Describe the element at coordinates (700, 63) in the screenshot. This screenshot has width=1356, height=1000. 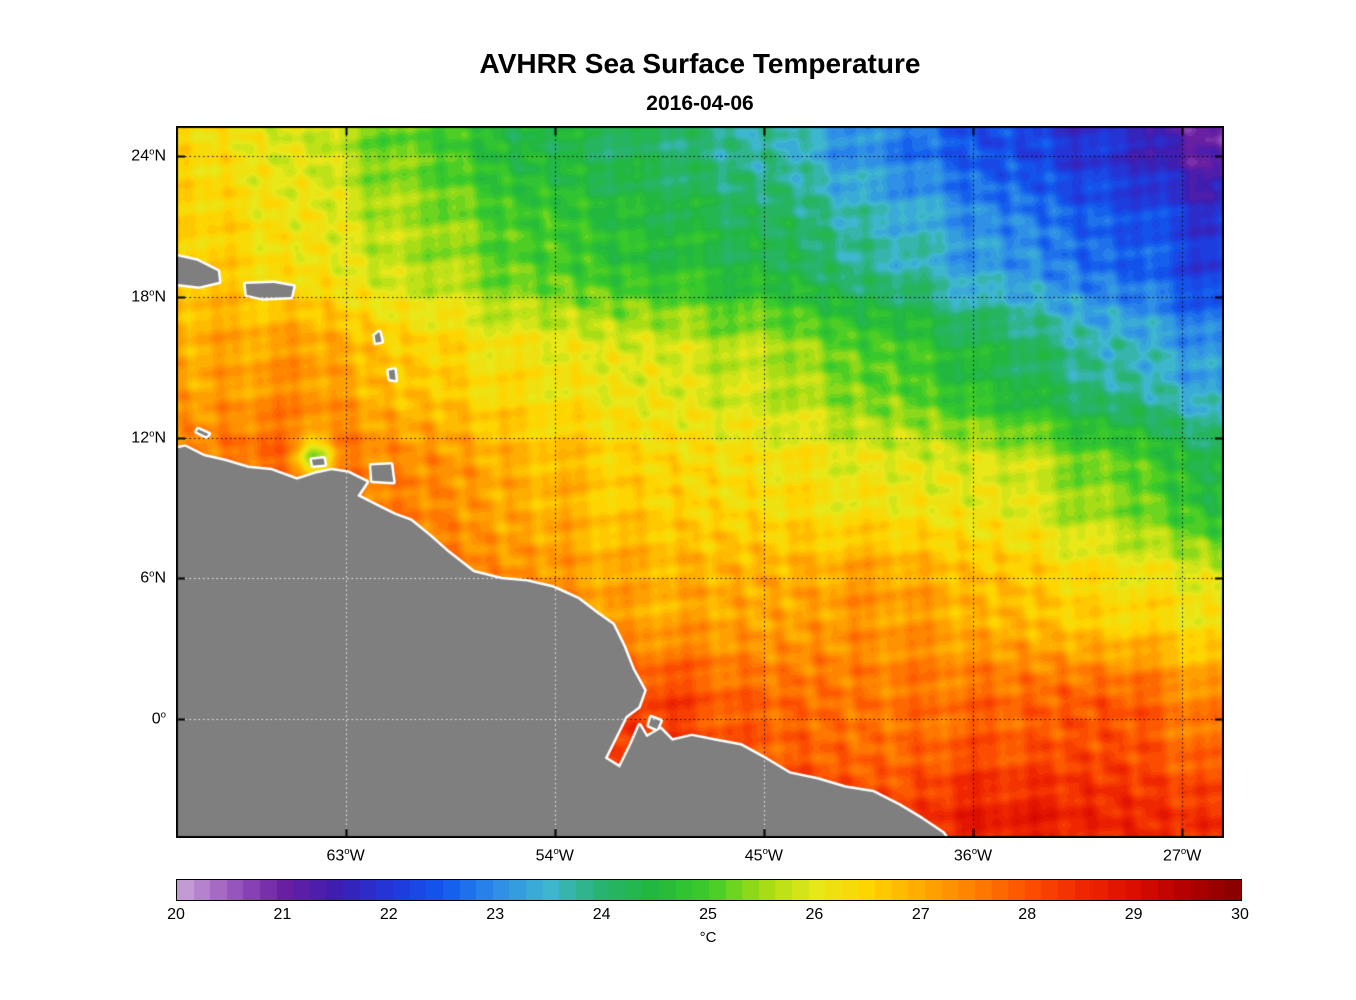
I see `figure-title: AVHRR Sea Surface Temperature` at that location.